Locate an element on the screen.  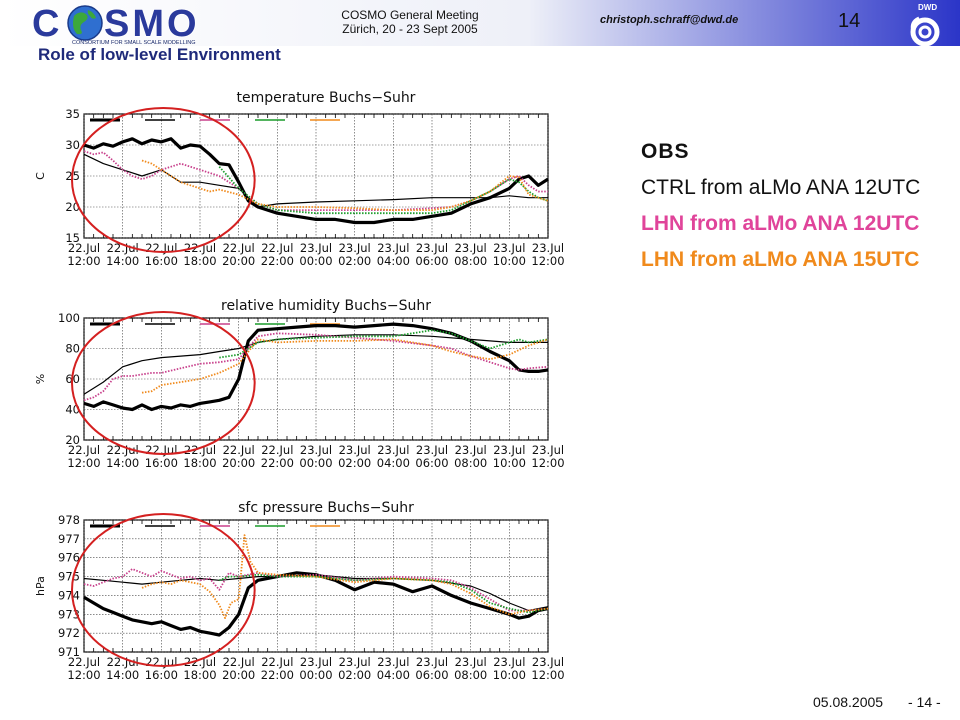
y-tick-label: 30 is located at coordinates (72, 145).